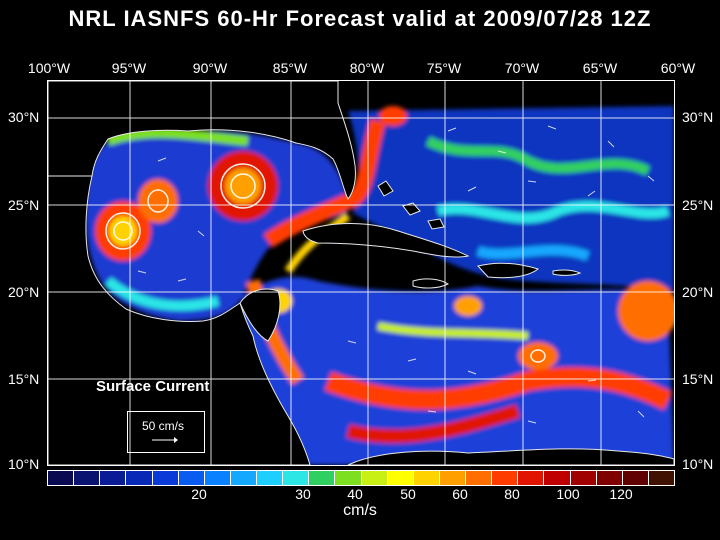 Image resolution: width=720 pixels, height=540 pixels. I want to click on colorbar-tick-50: 50, so click(408, 494).